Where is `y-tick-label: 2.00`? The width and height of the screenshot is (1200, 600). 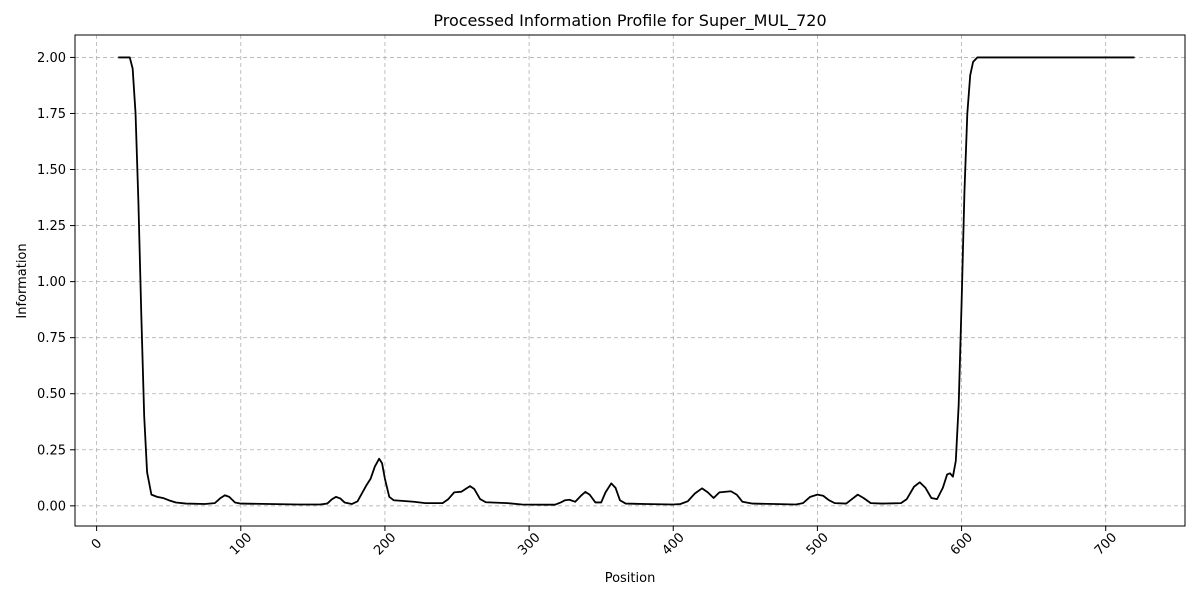 y-tick-label: 2.00 is located at coordinates (51, 58).